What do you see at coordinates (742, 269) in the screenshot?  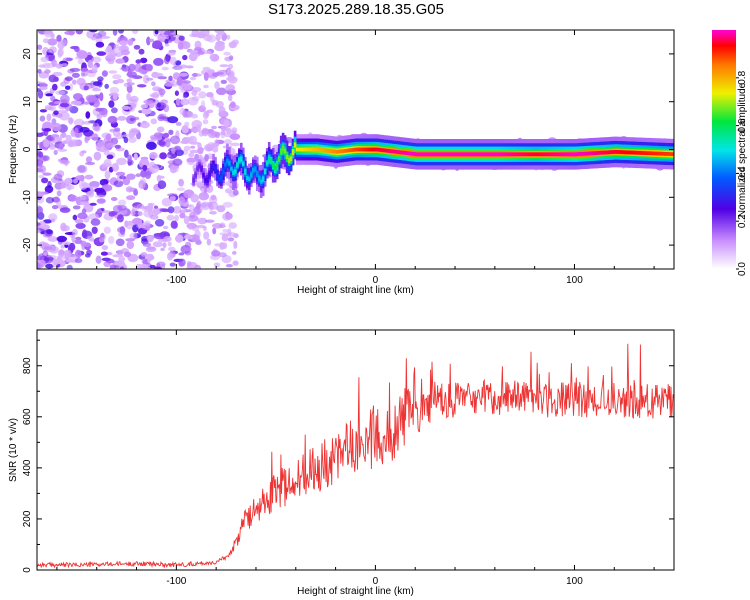 I see `colorbar-tick-label: 0.0` at bounding box center [742, 269].